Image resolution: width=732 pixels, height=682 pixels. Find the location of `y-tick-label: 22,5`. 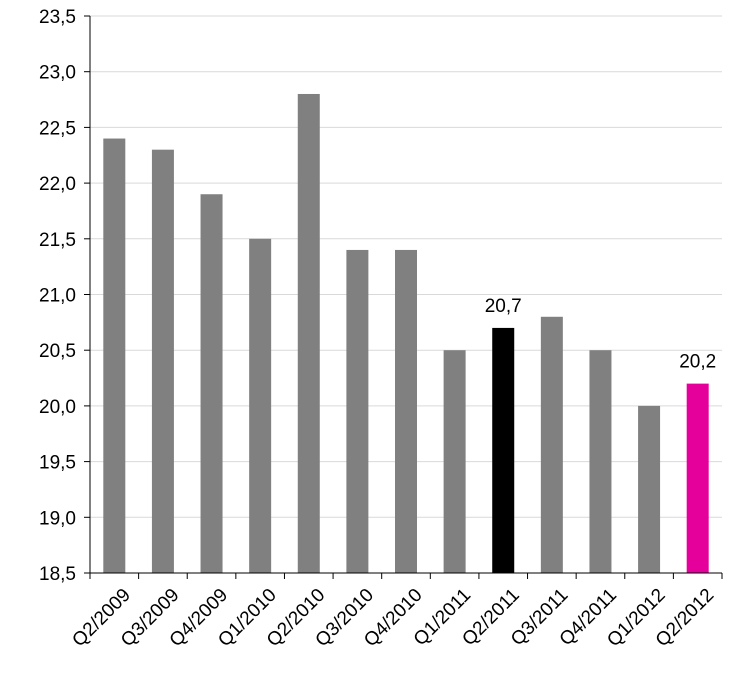

y-tick-label: 22,5 is located at coordinates (57, 128).